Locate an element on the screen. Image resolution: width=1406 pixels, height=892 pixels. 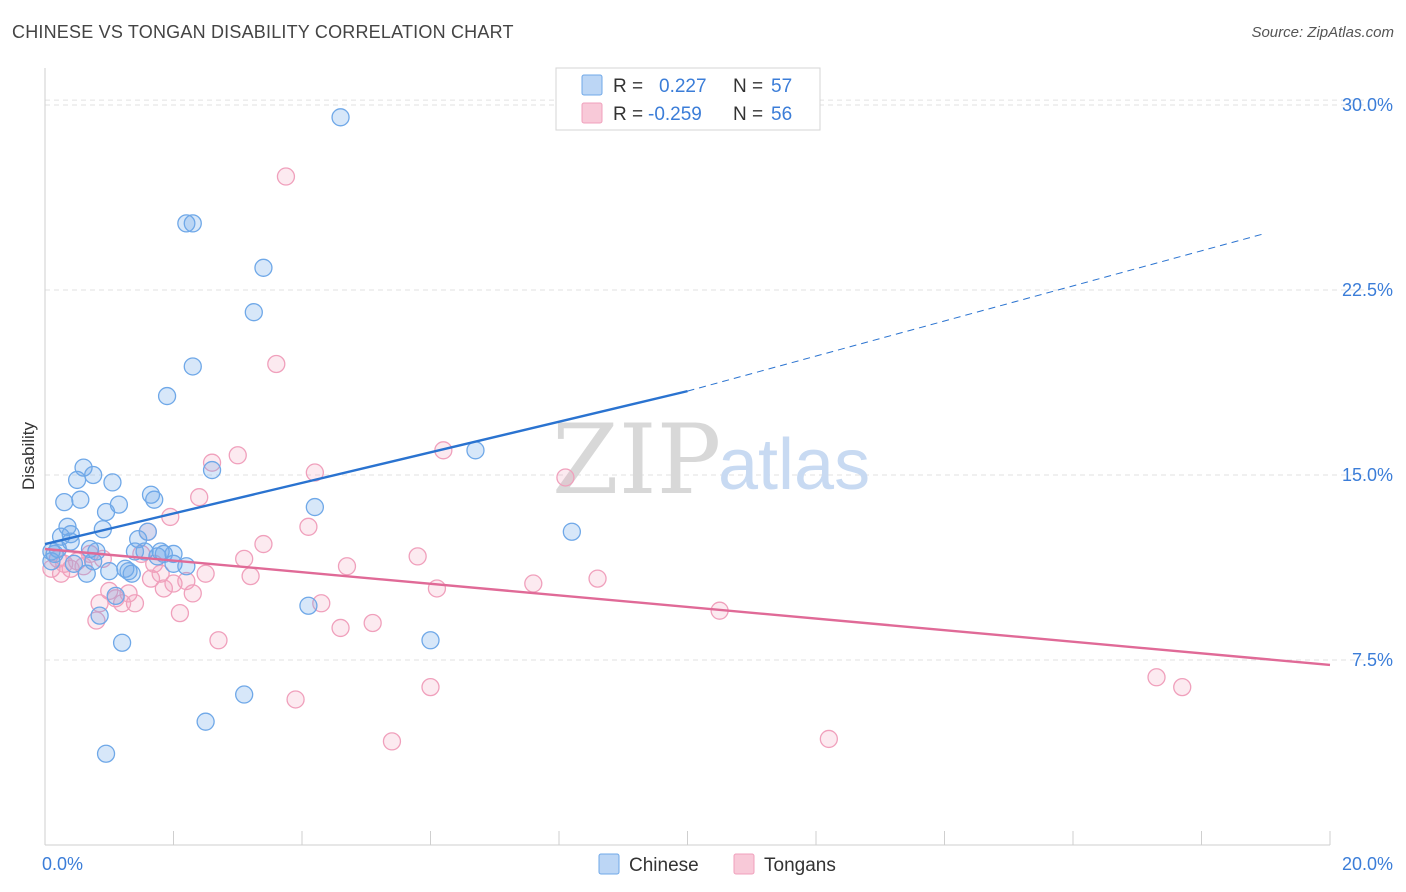
tongan-trend-line is located at coordinates (687, 607).